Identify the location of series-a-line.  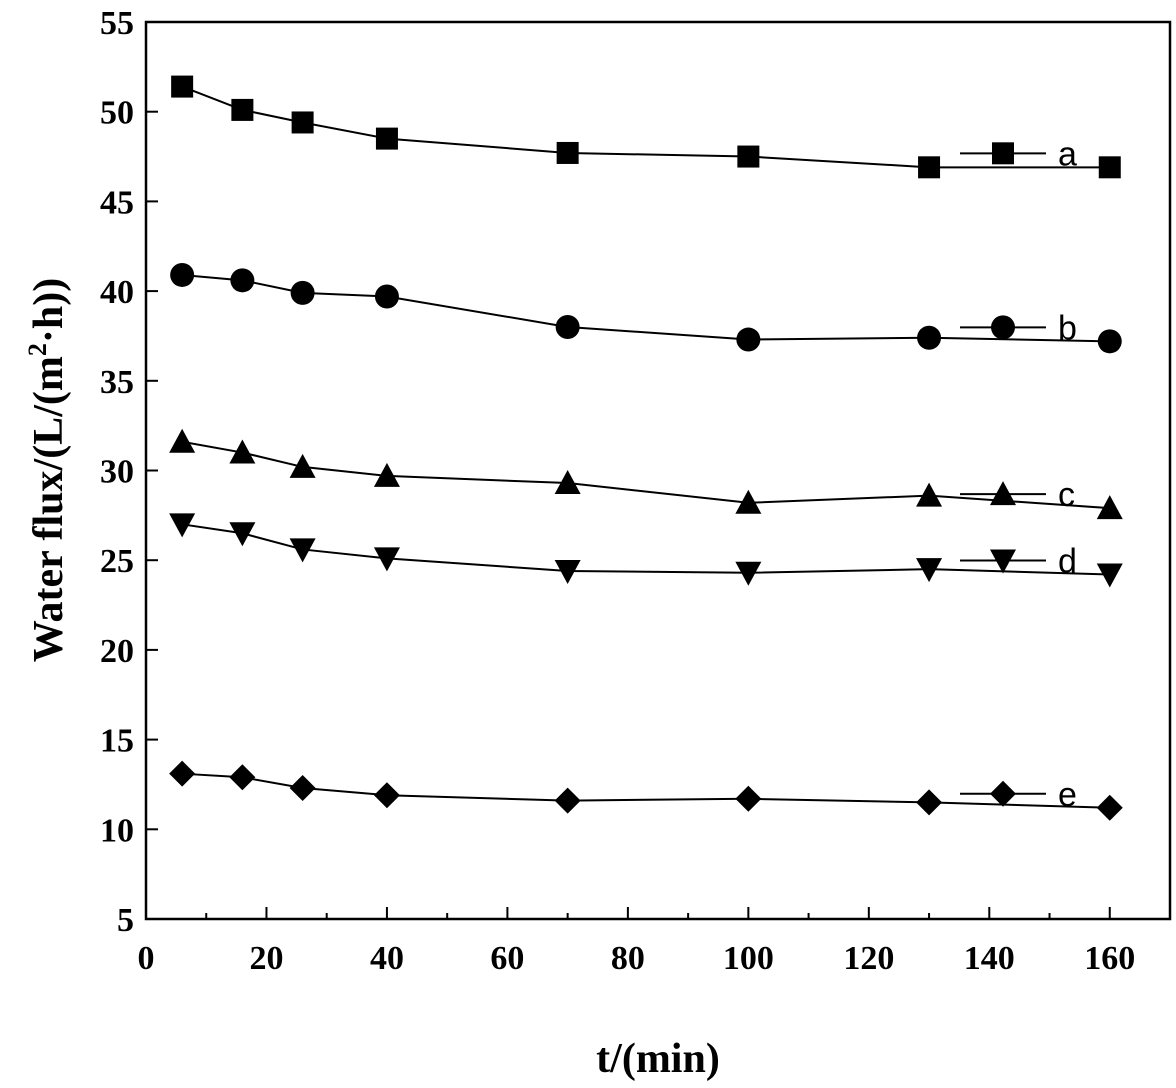
(645, 127).